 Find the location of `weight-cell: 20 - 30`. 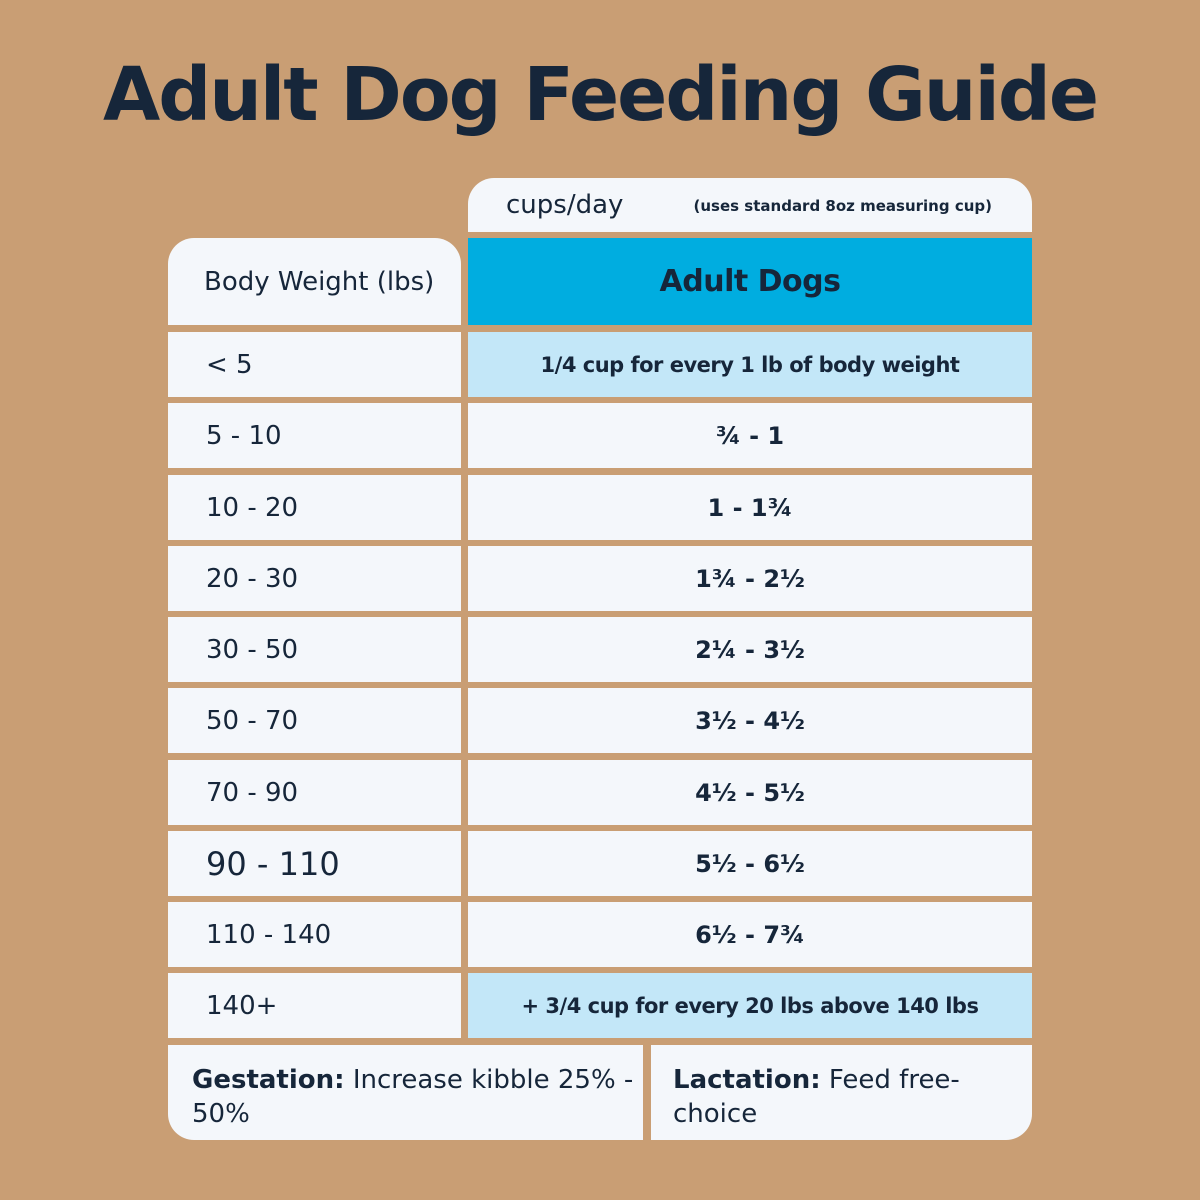

weight-cell: 20 - 30 is located at coordinates (314, 578).